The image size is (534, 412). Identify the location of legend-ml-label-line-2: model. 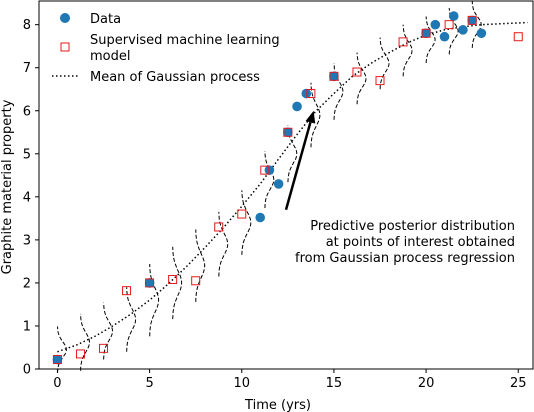
(110, 56).